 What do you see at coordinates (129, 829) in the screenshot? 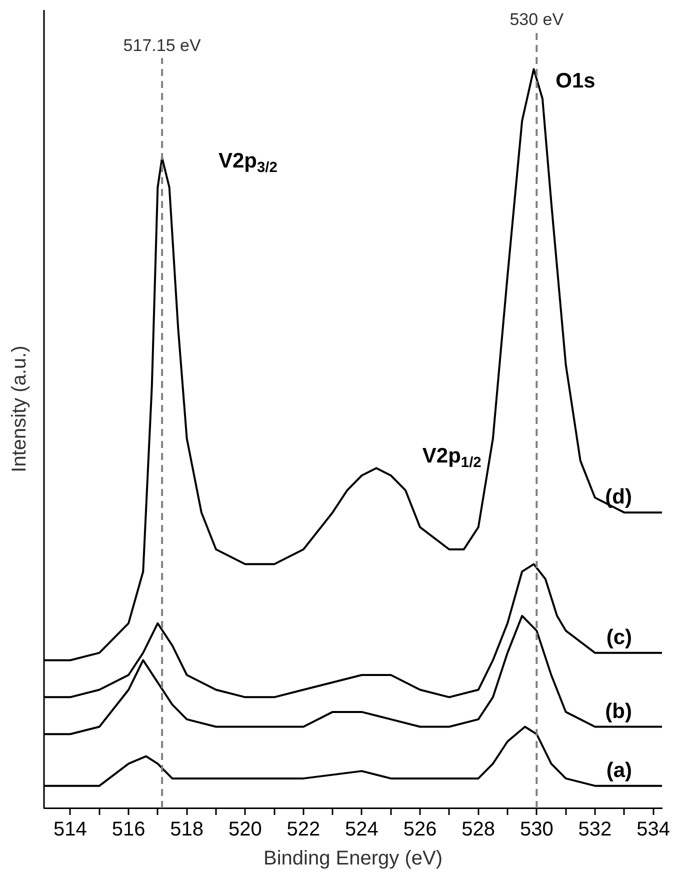
I see `x-tick-label: 516` at bounding box center [129, 829].